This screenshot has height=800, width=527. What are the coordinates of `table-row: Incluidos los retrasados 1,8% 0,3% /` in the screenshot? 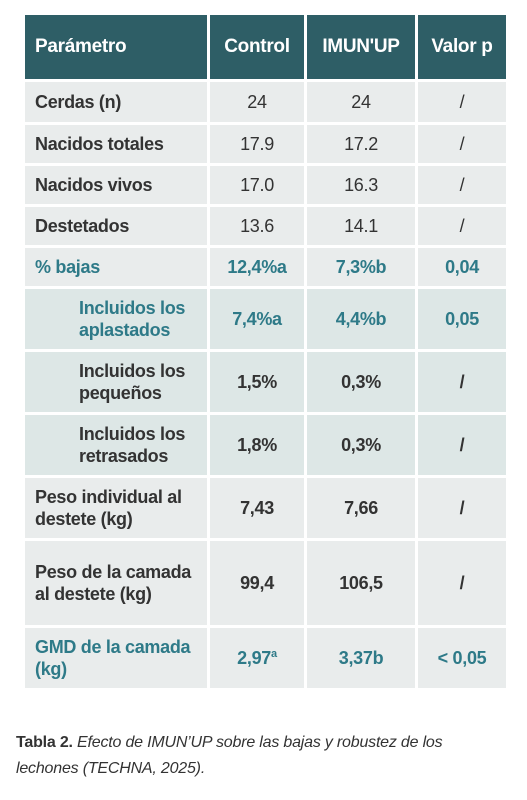 It's located at (265, 445).